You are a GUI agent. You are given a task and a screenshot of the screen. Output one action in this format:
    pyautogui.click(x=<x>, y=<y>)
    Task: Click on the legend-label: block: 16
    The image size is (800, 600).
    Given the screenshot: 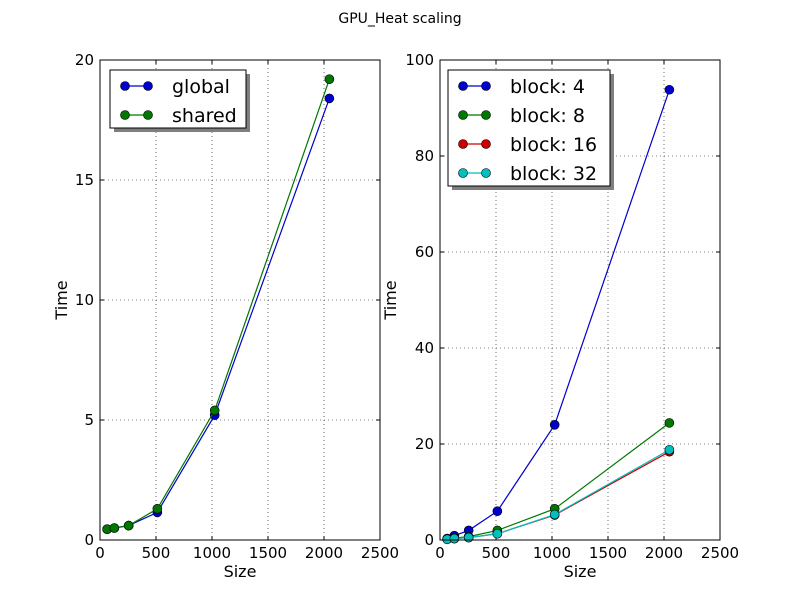 What is the action you would take?
    pyautogui.click(x=553, y=145)
    